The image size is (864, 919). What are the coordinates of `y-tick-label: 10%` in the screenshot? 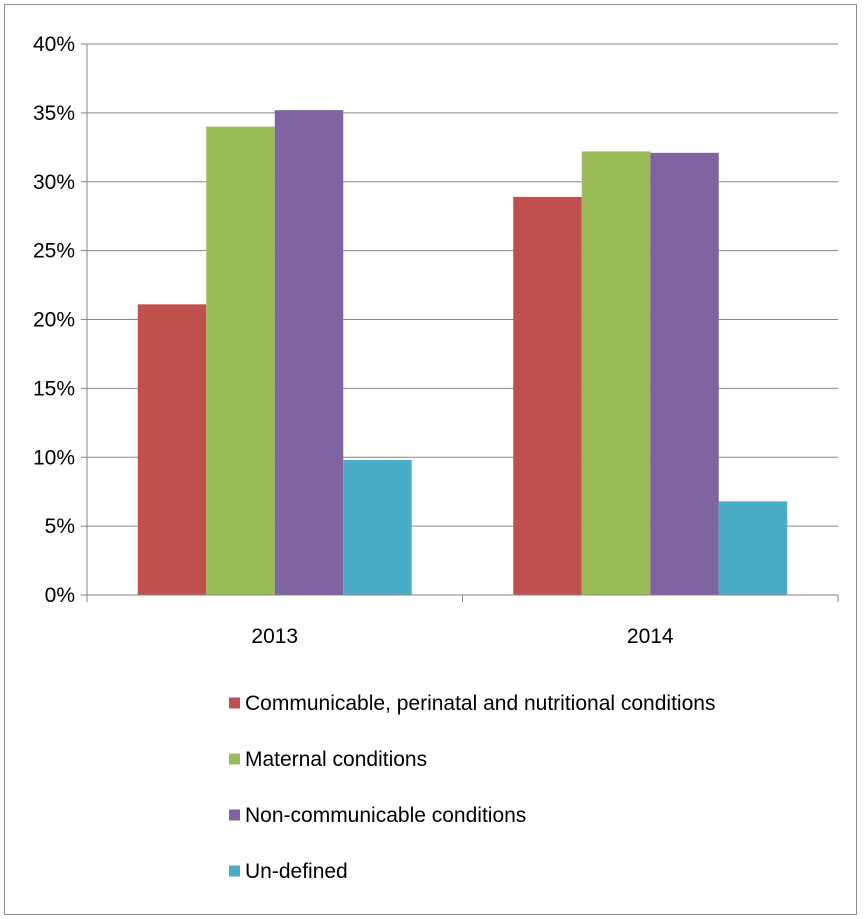 It's located at (54, 457).